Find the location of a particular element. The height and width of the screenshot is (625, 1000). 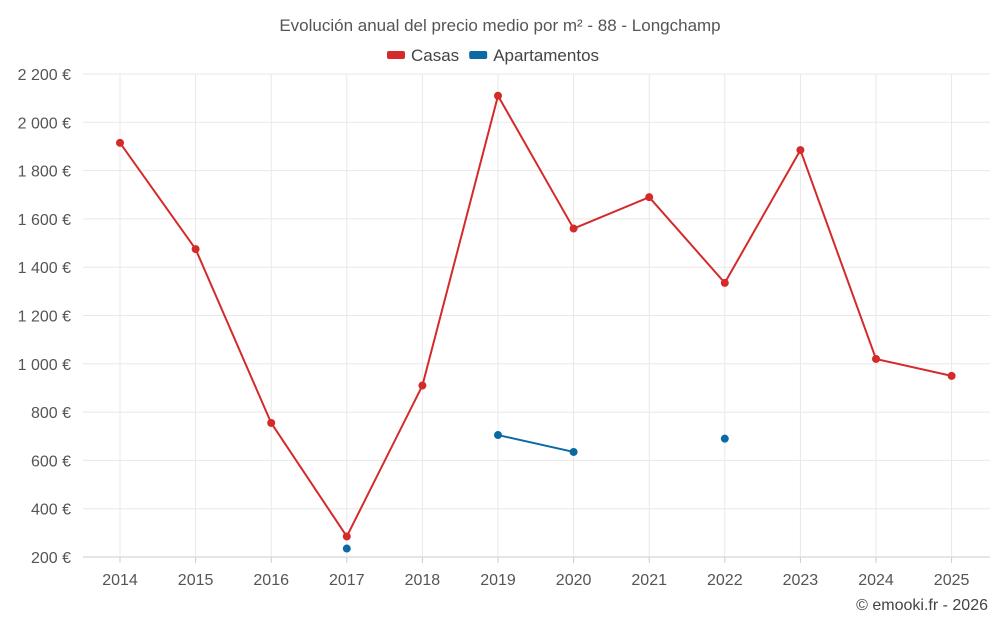

legend-label-casas: Casas is located at coordinates (435, 55).